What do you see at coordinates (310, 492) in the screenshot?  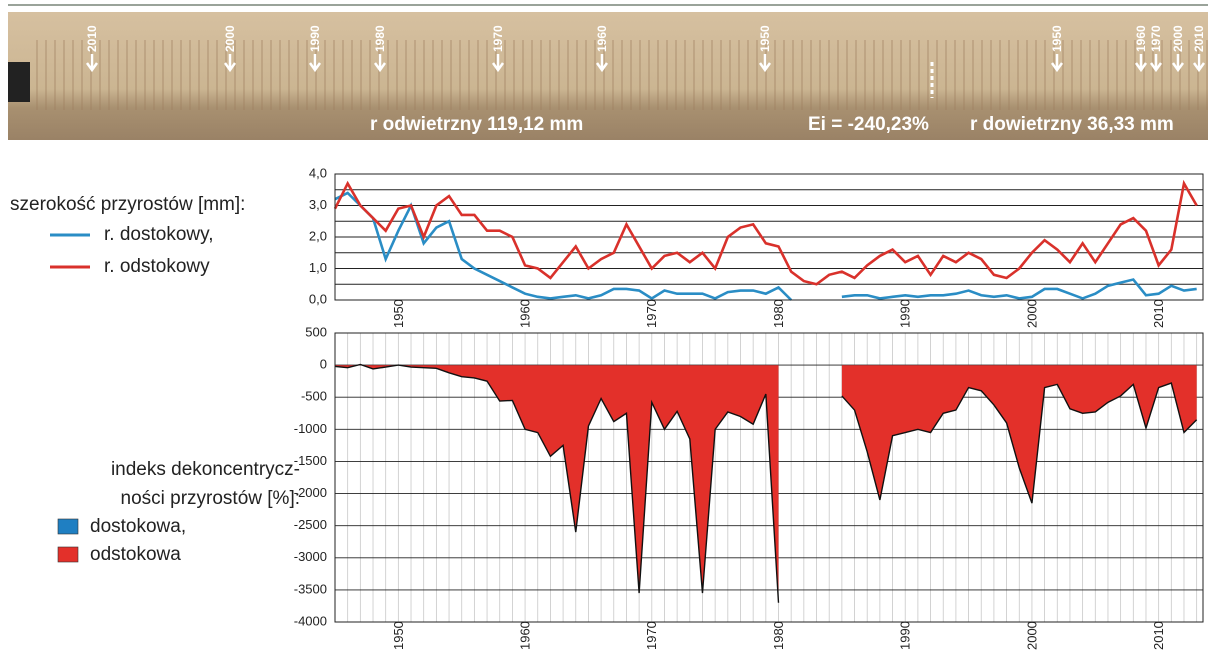 I see `y-tick-label: -2000` at bounding box center [310, 492].